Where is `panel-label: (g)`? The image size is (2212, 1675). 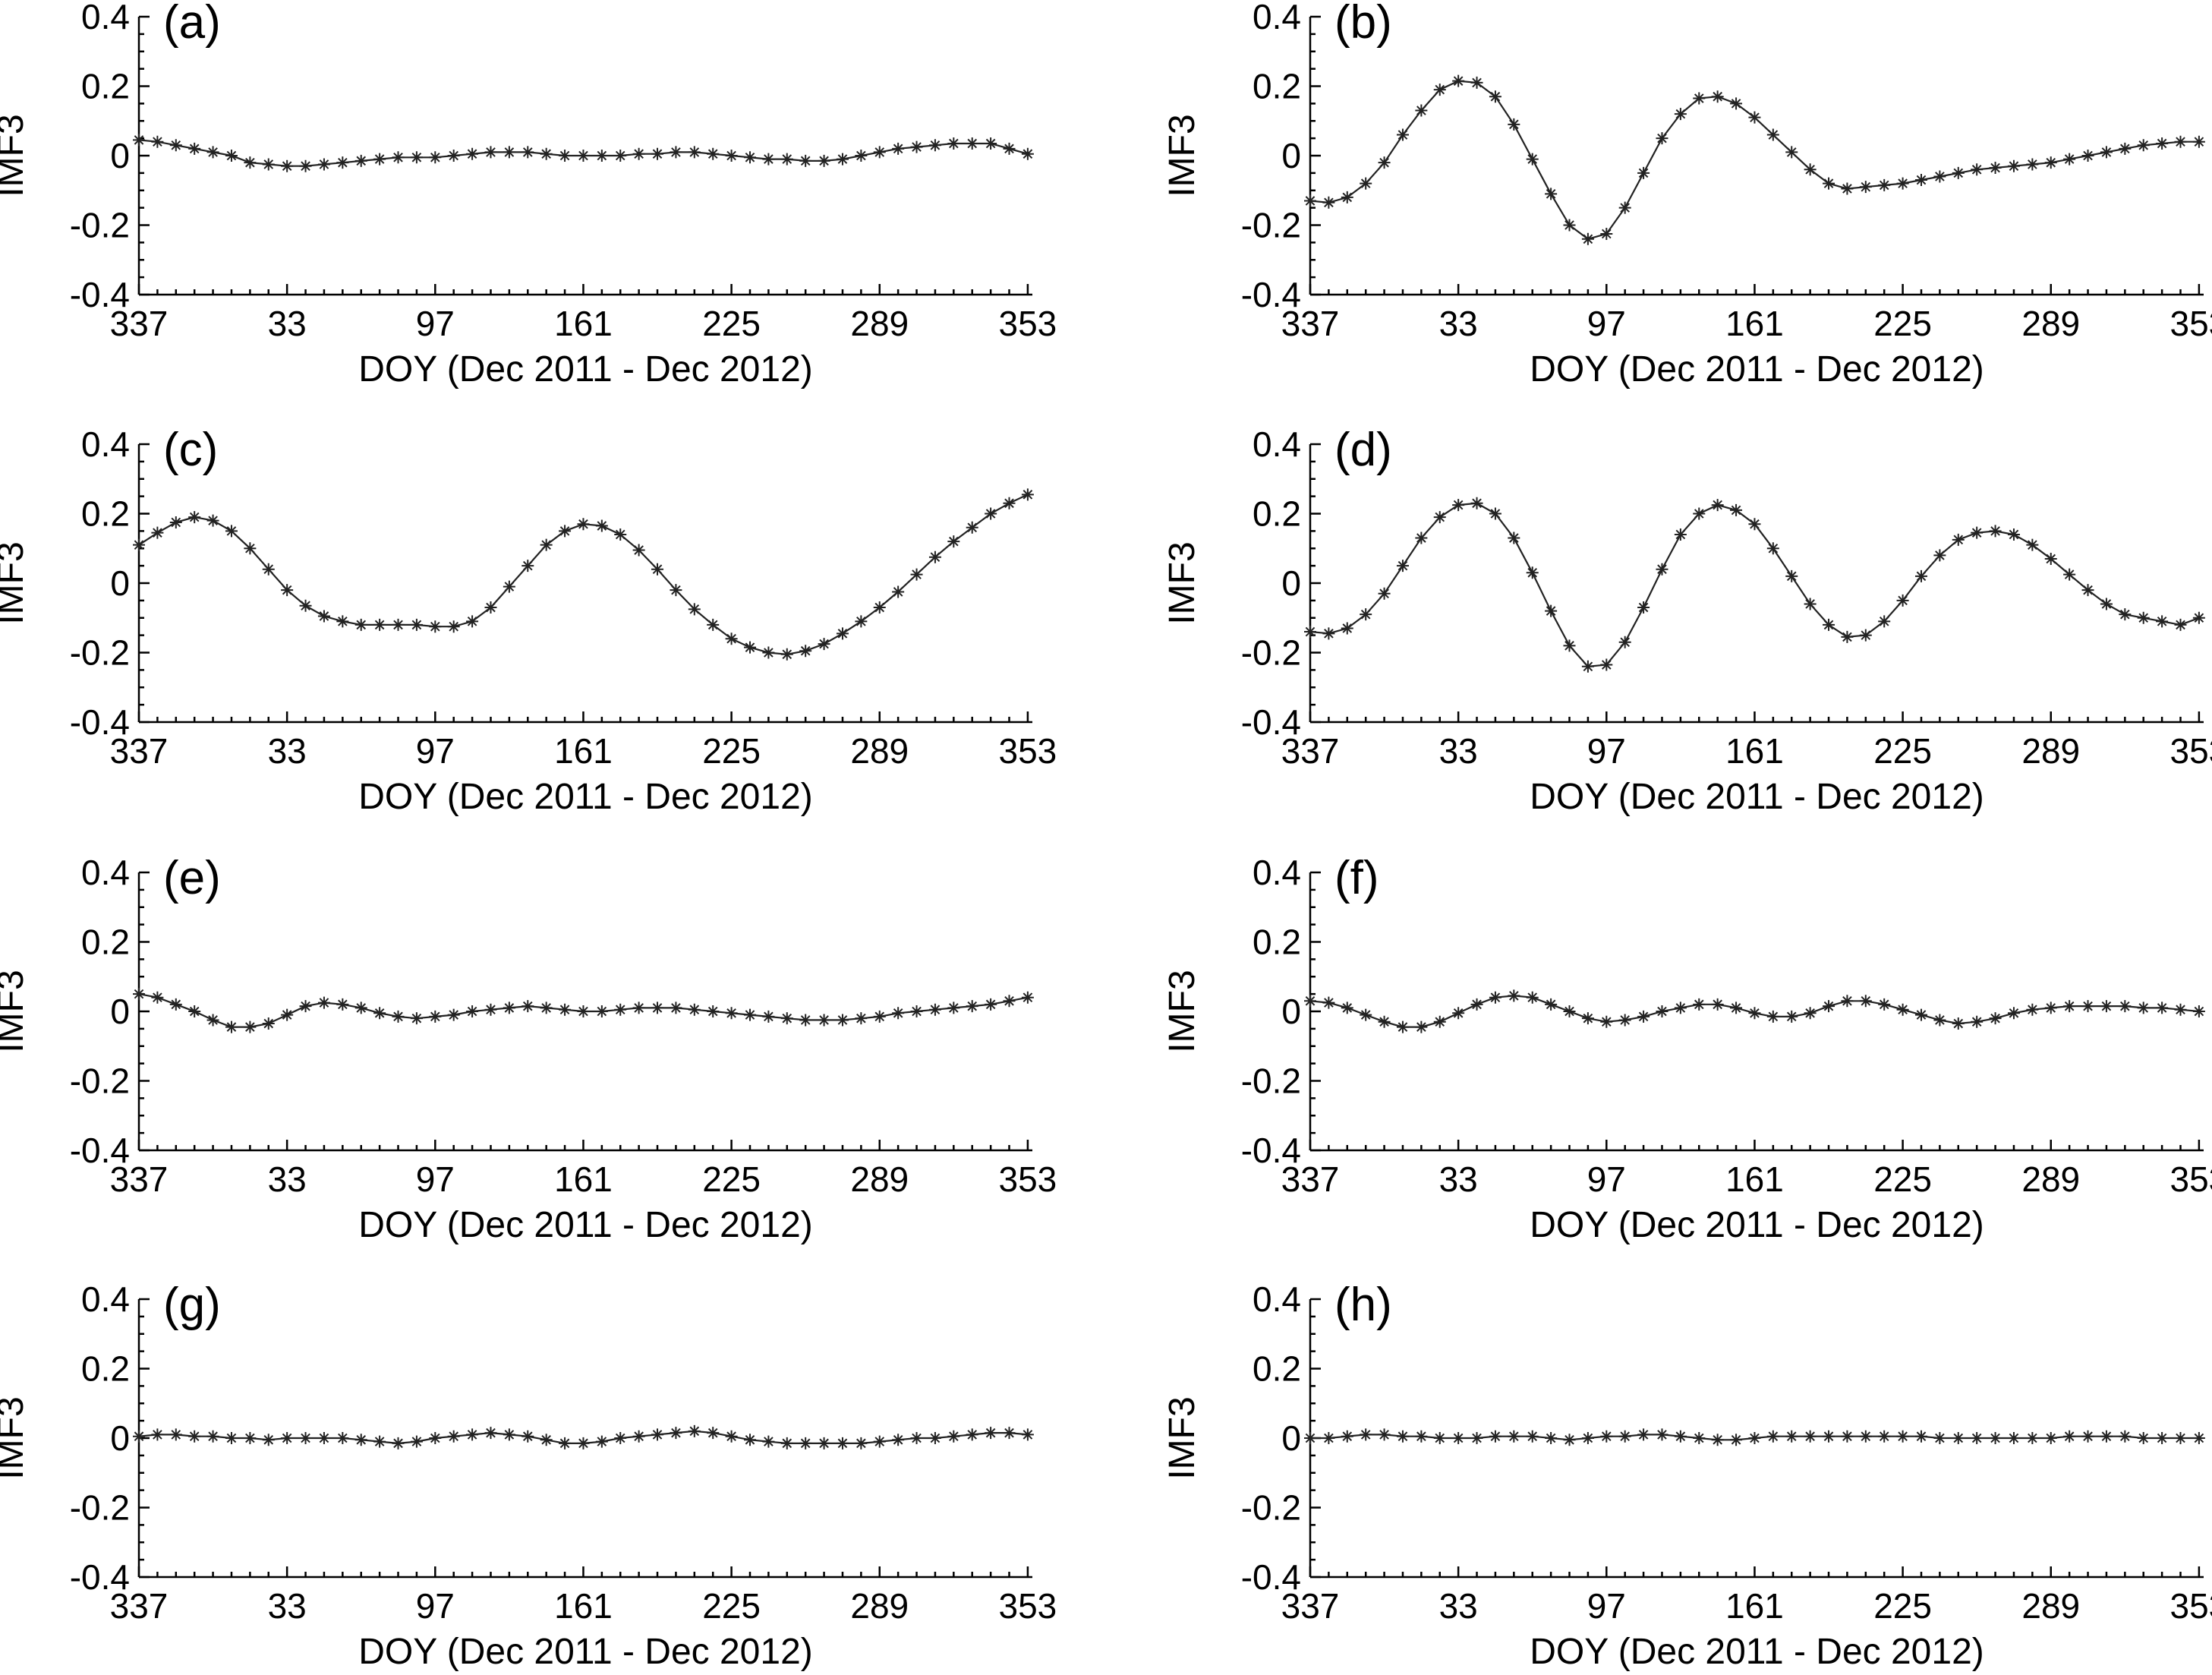
panel-label: (g) is located at coordinates (192, 1305).